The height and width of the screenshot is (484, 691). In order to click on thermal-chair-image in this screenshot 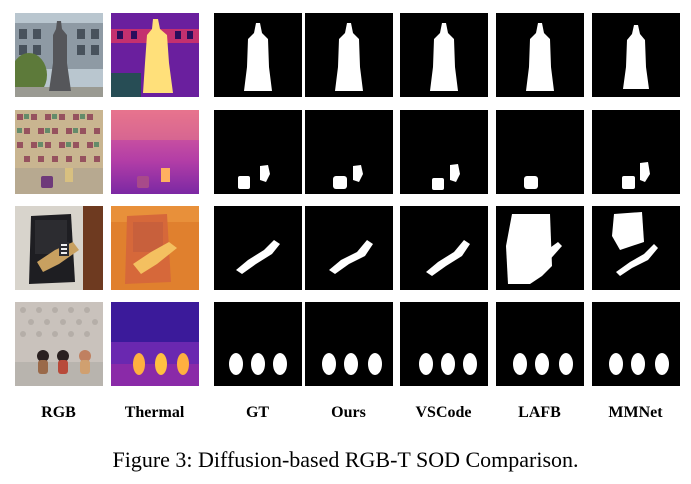, I will do `click(155, 248)`.